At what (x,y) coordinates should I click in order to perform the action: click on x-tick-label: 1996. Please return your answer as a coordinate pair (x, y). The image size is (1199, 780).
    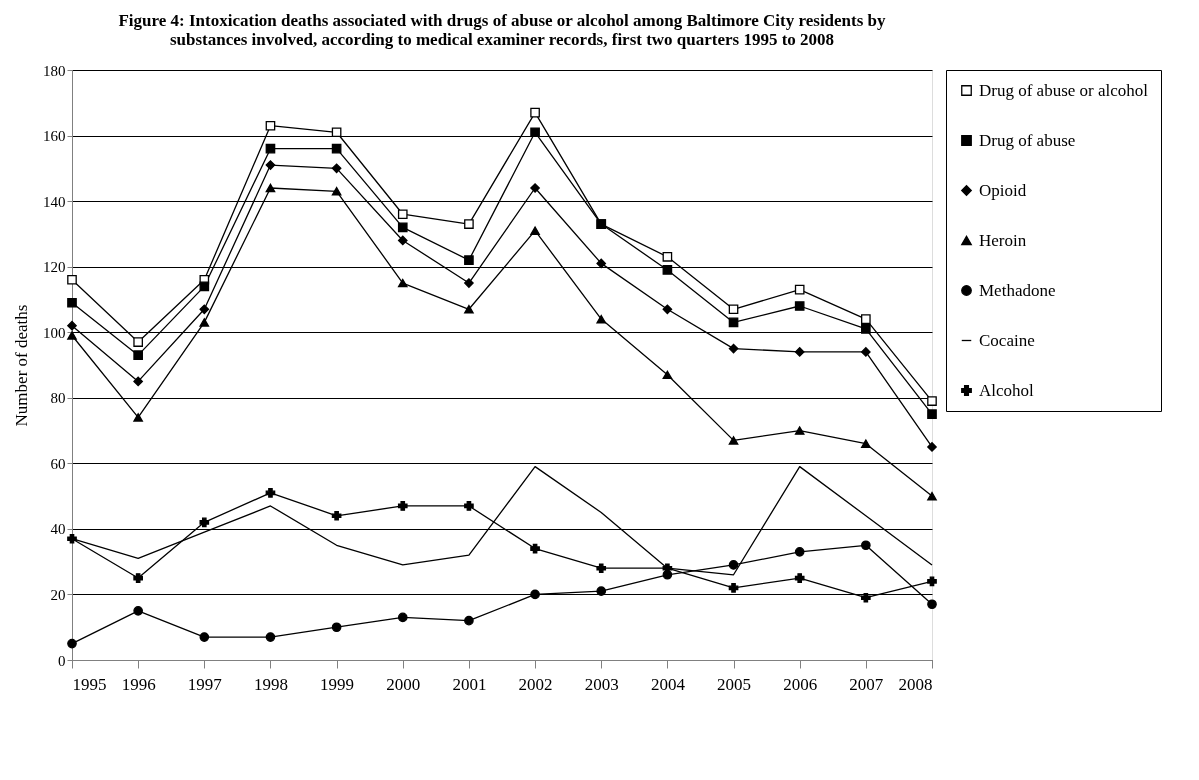
    Looking at the image, I should click on (138, 684).